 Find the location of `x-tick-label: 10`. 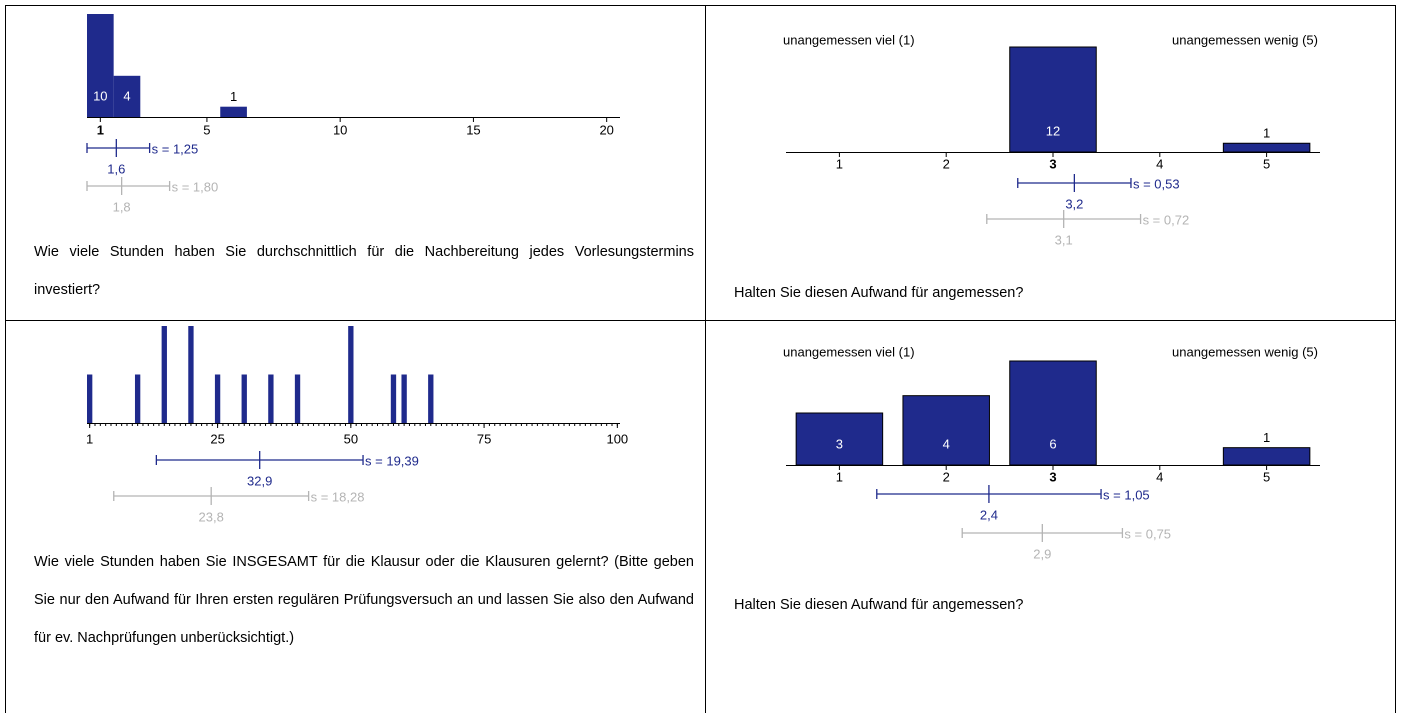

x-tick-label: 10 is located at coordinates (340, 129).